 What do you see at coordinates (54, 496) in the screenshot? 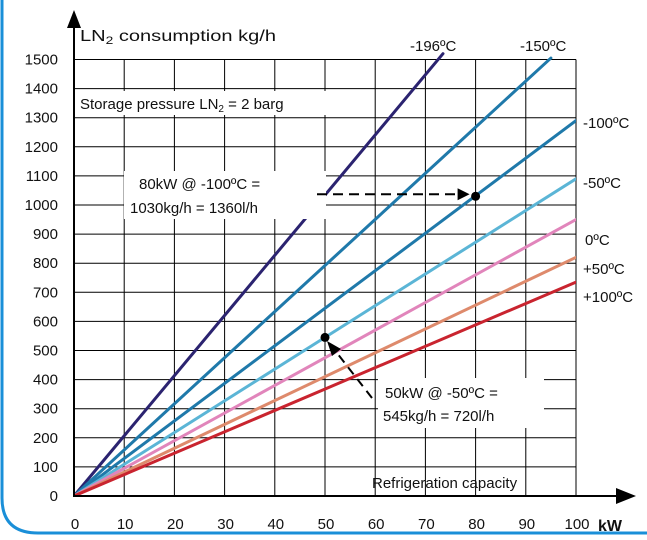
I see `y-tick-label: 0` at bounding box center [54, 496].